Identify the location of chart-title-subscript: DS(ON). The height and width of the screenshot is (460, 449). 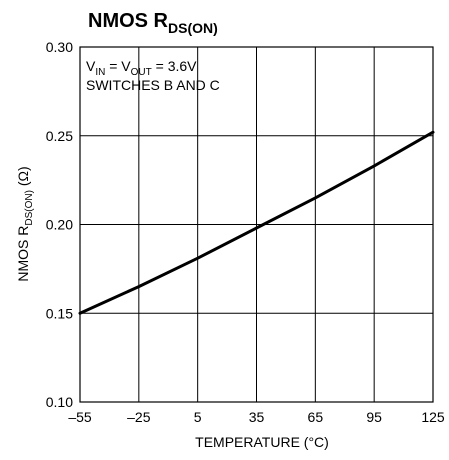
(193, 28).